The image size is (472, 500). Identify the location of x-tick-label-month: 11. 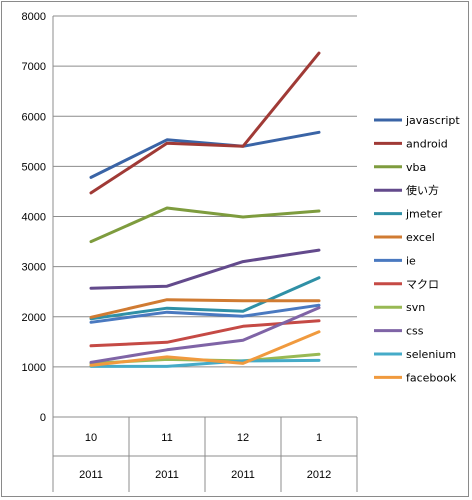
(166, 438).